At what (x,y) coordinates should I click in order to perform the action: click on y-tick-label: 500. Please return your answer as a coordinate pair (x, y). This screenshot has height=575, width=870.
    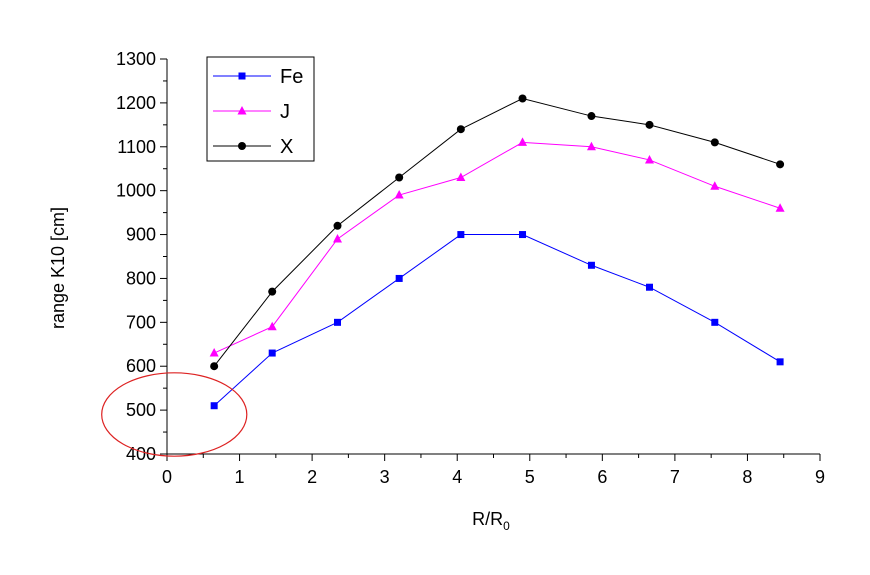
    Looking at the image, I should click on (141, 410).